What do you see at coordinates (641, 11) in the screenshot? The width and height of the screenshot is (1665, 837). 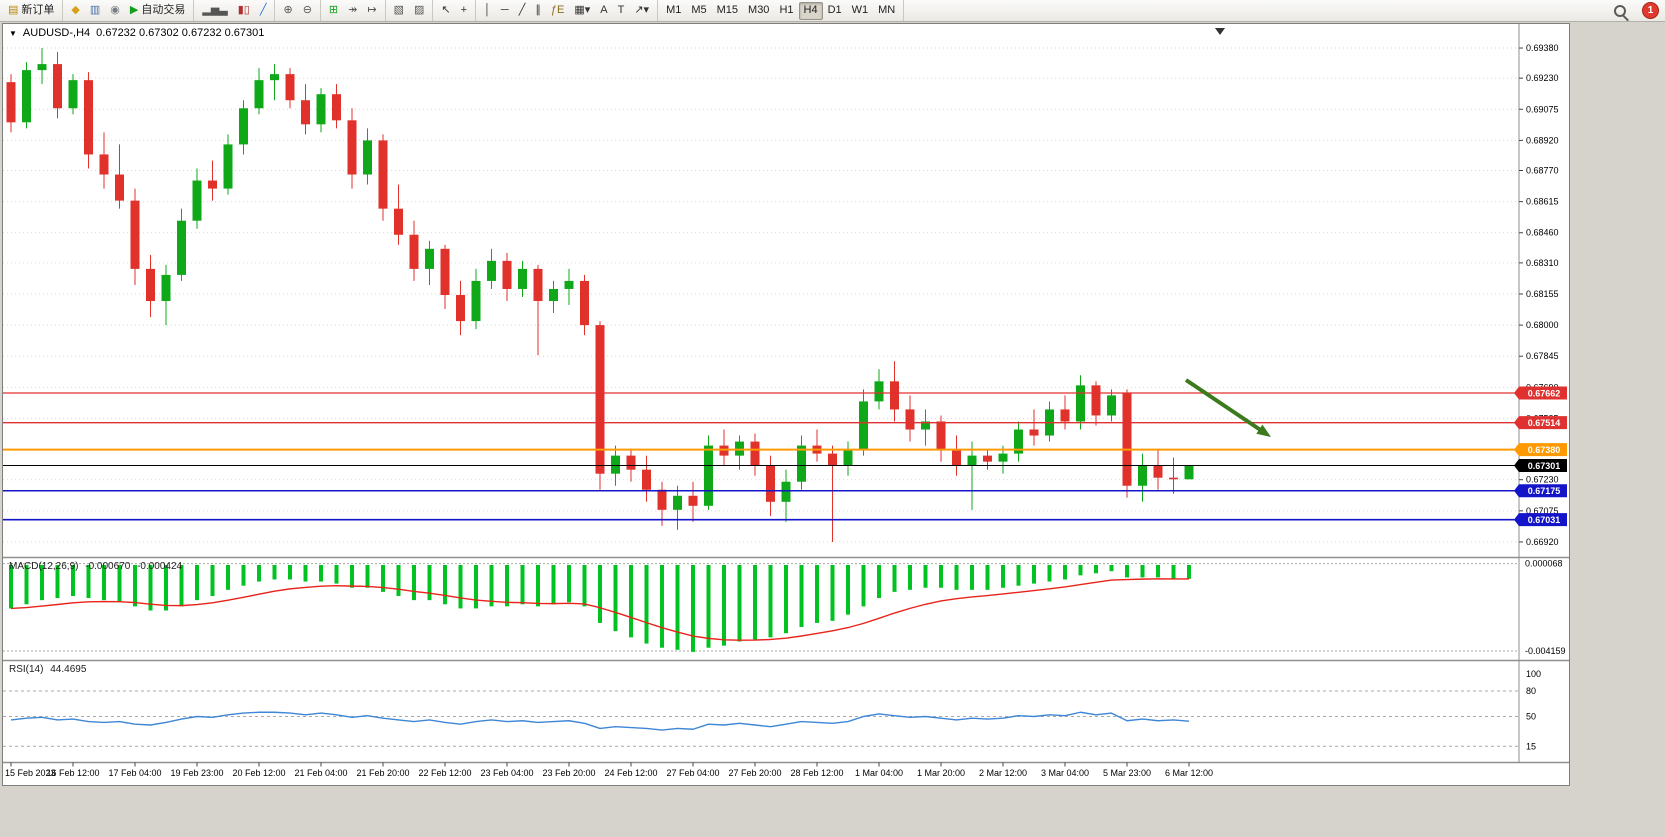 I see `arrows-button: ↗▾` at bounding box center [641, 11].